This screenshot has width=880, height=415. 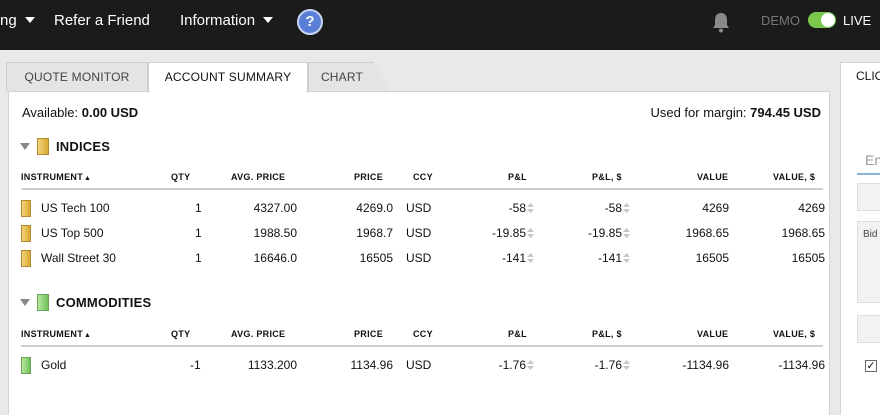 I want to click on section-title: INDICES, so click(x=83, y=146).